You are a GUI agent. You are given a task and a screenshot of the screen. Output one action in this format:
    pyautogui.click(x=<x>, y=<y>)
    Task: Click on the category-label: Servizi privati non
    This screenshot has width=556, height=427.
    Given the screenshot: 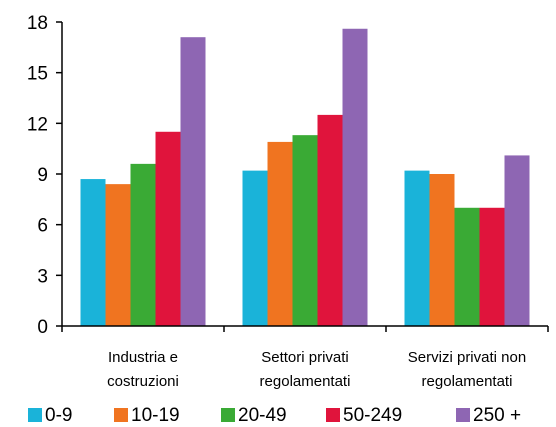 What is the action you would take?
    pyautogui.click(x=467, y=357)
    